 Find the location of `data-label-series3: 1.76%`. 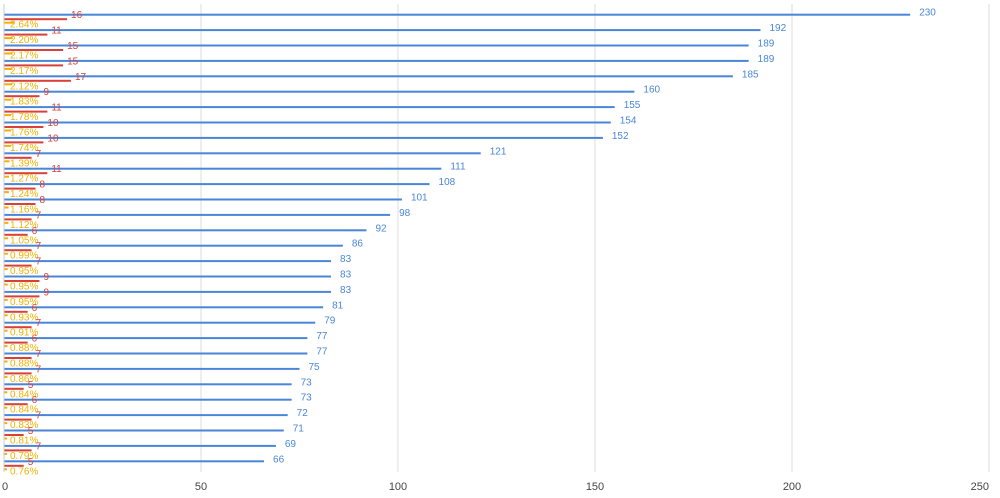

data-label-series3: 1.76% is located at coordinates (24, 133).